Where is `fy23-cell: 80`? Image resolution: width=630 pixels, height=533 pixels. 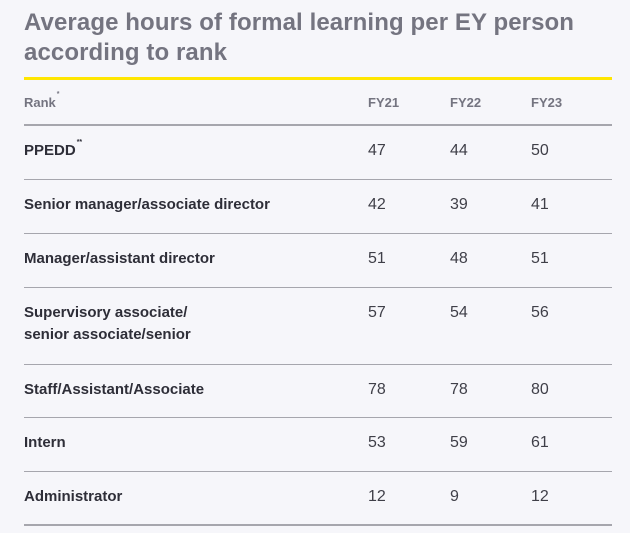
fy23-cell: 80 is located at coordinates (540, 389).